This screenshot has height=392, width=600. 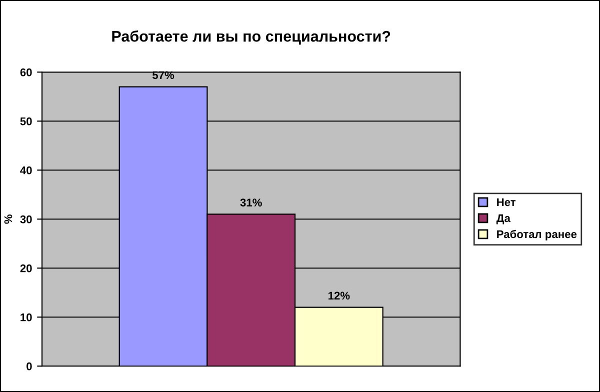 I want to click on legend-label: Да, so click(x=503, y=219).